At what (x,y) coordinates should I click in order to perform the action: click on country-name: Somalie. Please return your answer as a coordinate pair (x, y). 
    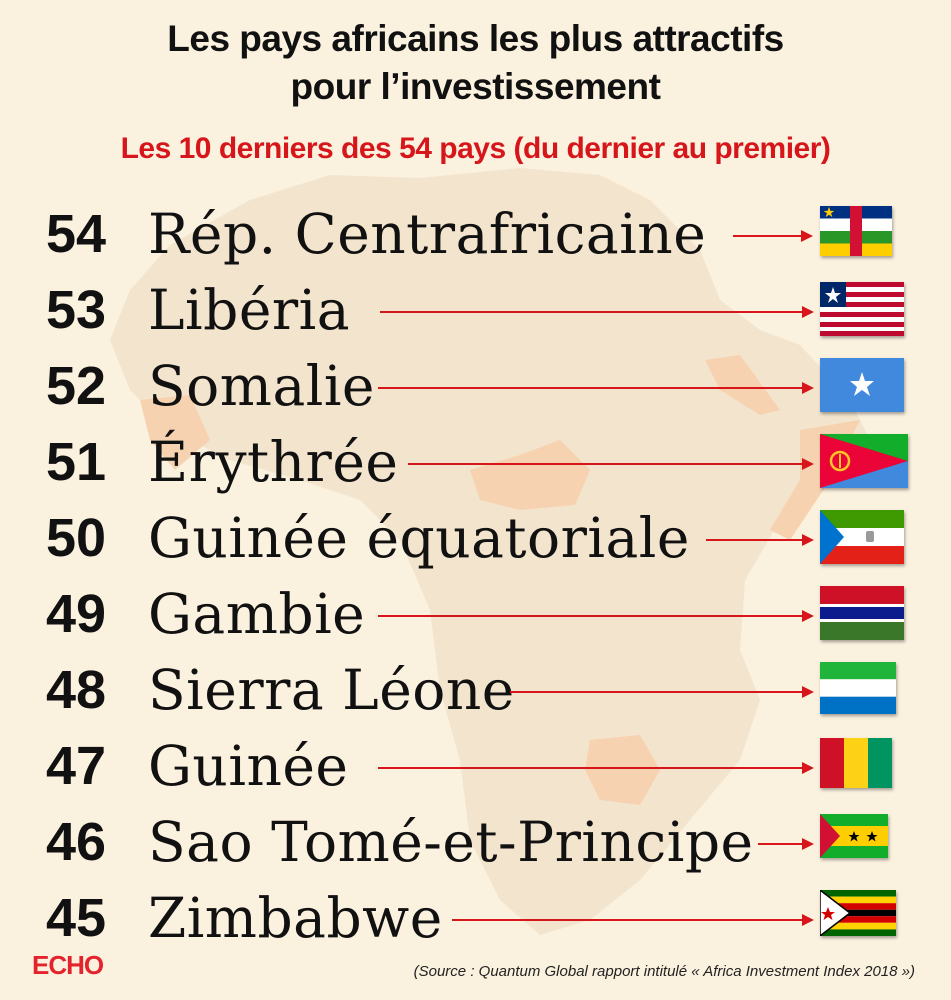
    Looking at the image, I should click on (261, 386).